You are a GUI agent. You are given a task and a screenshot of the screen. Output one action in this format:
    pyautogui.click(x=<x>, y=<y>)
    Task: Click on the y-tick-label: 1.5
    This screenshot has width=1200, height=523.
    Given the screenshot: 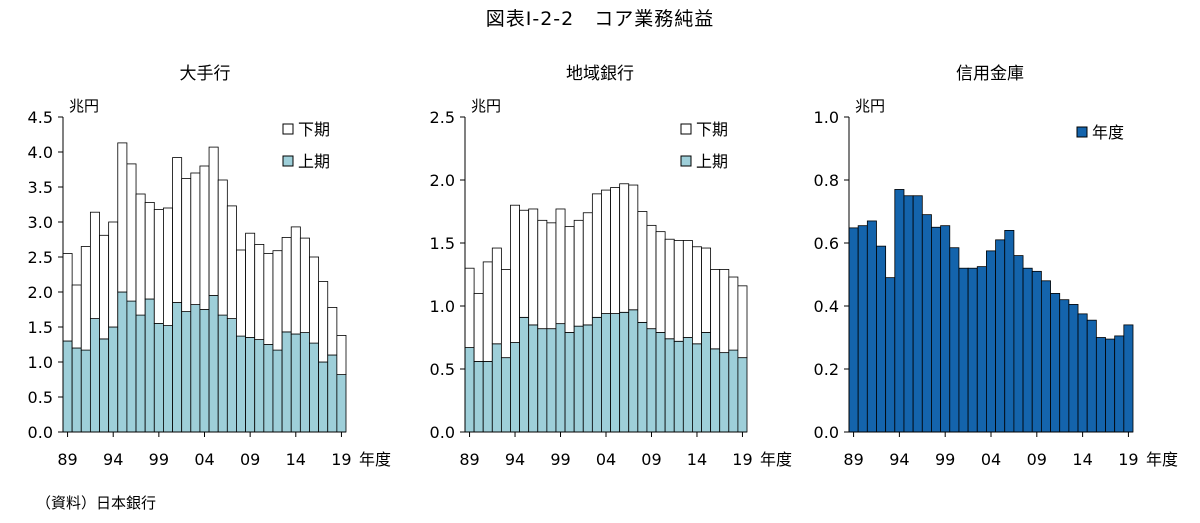 What is the action you would take?
    pyautogui.click(x=442, y=243)
    